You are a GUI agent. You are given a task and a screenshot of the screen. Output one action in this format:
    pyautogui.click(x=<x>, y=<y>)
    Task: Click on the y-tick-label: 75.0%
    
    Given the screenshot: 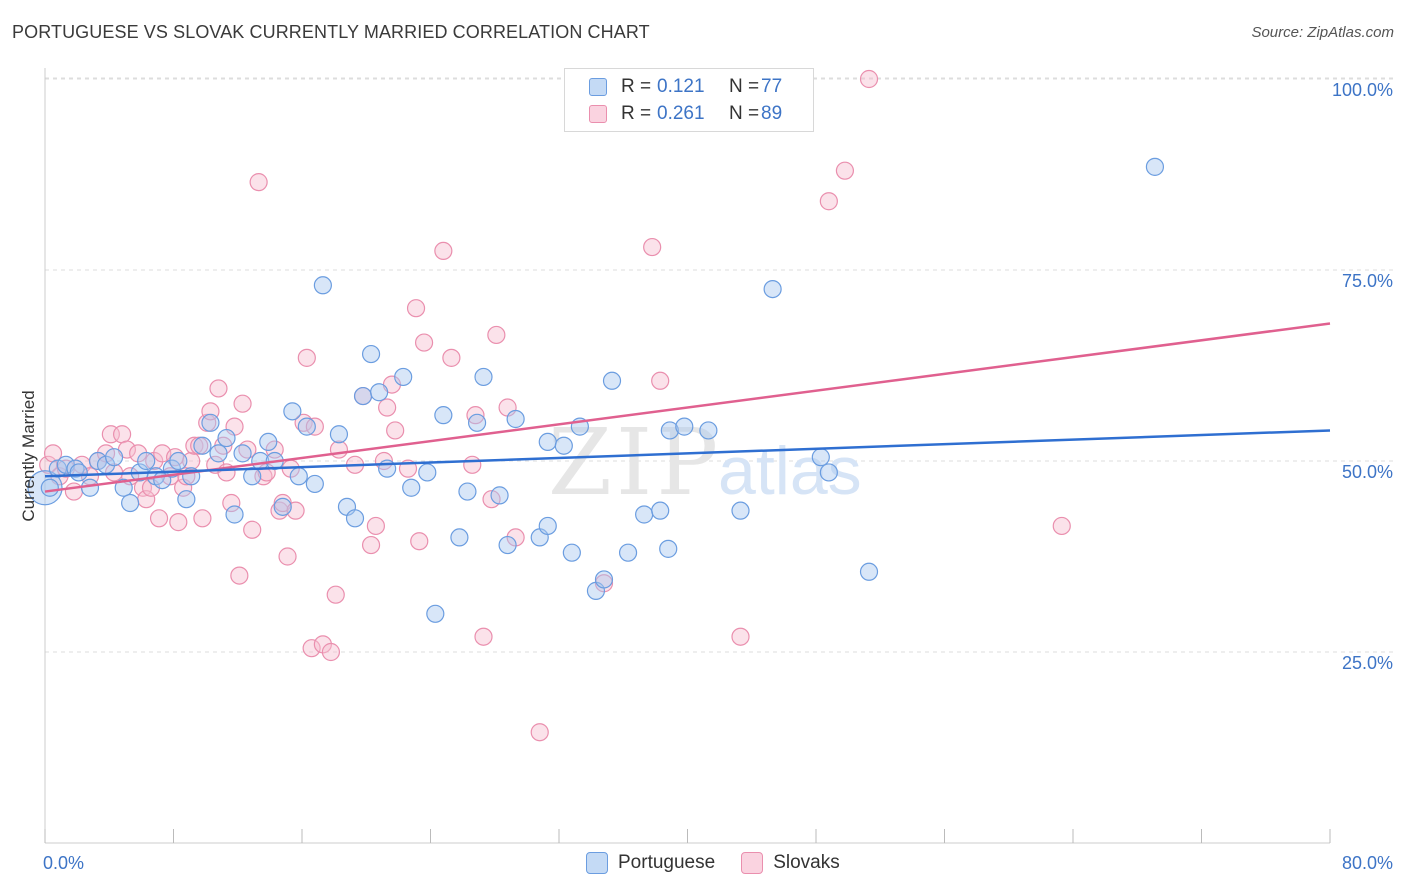 What is the action you would take?
    pyautogui.click(x=1367, y=281)
    